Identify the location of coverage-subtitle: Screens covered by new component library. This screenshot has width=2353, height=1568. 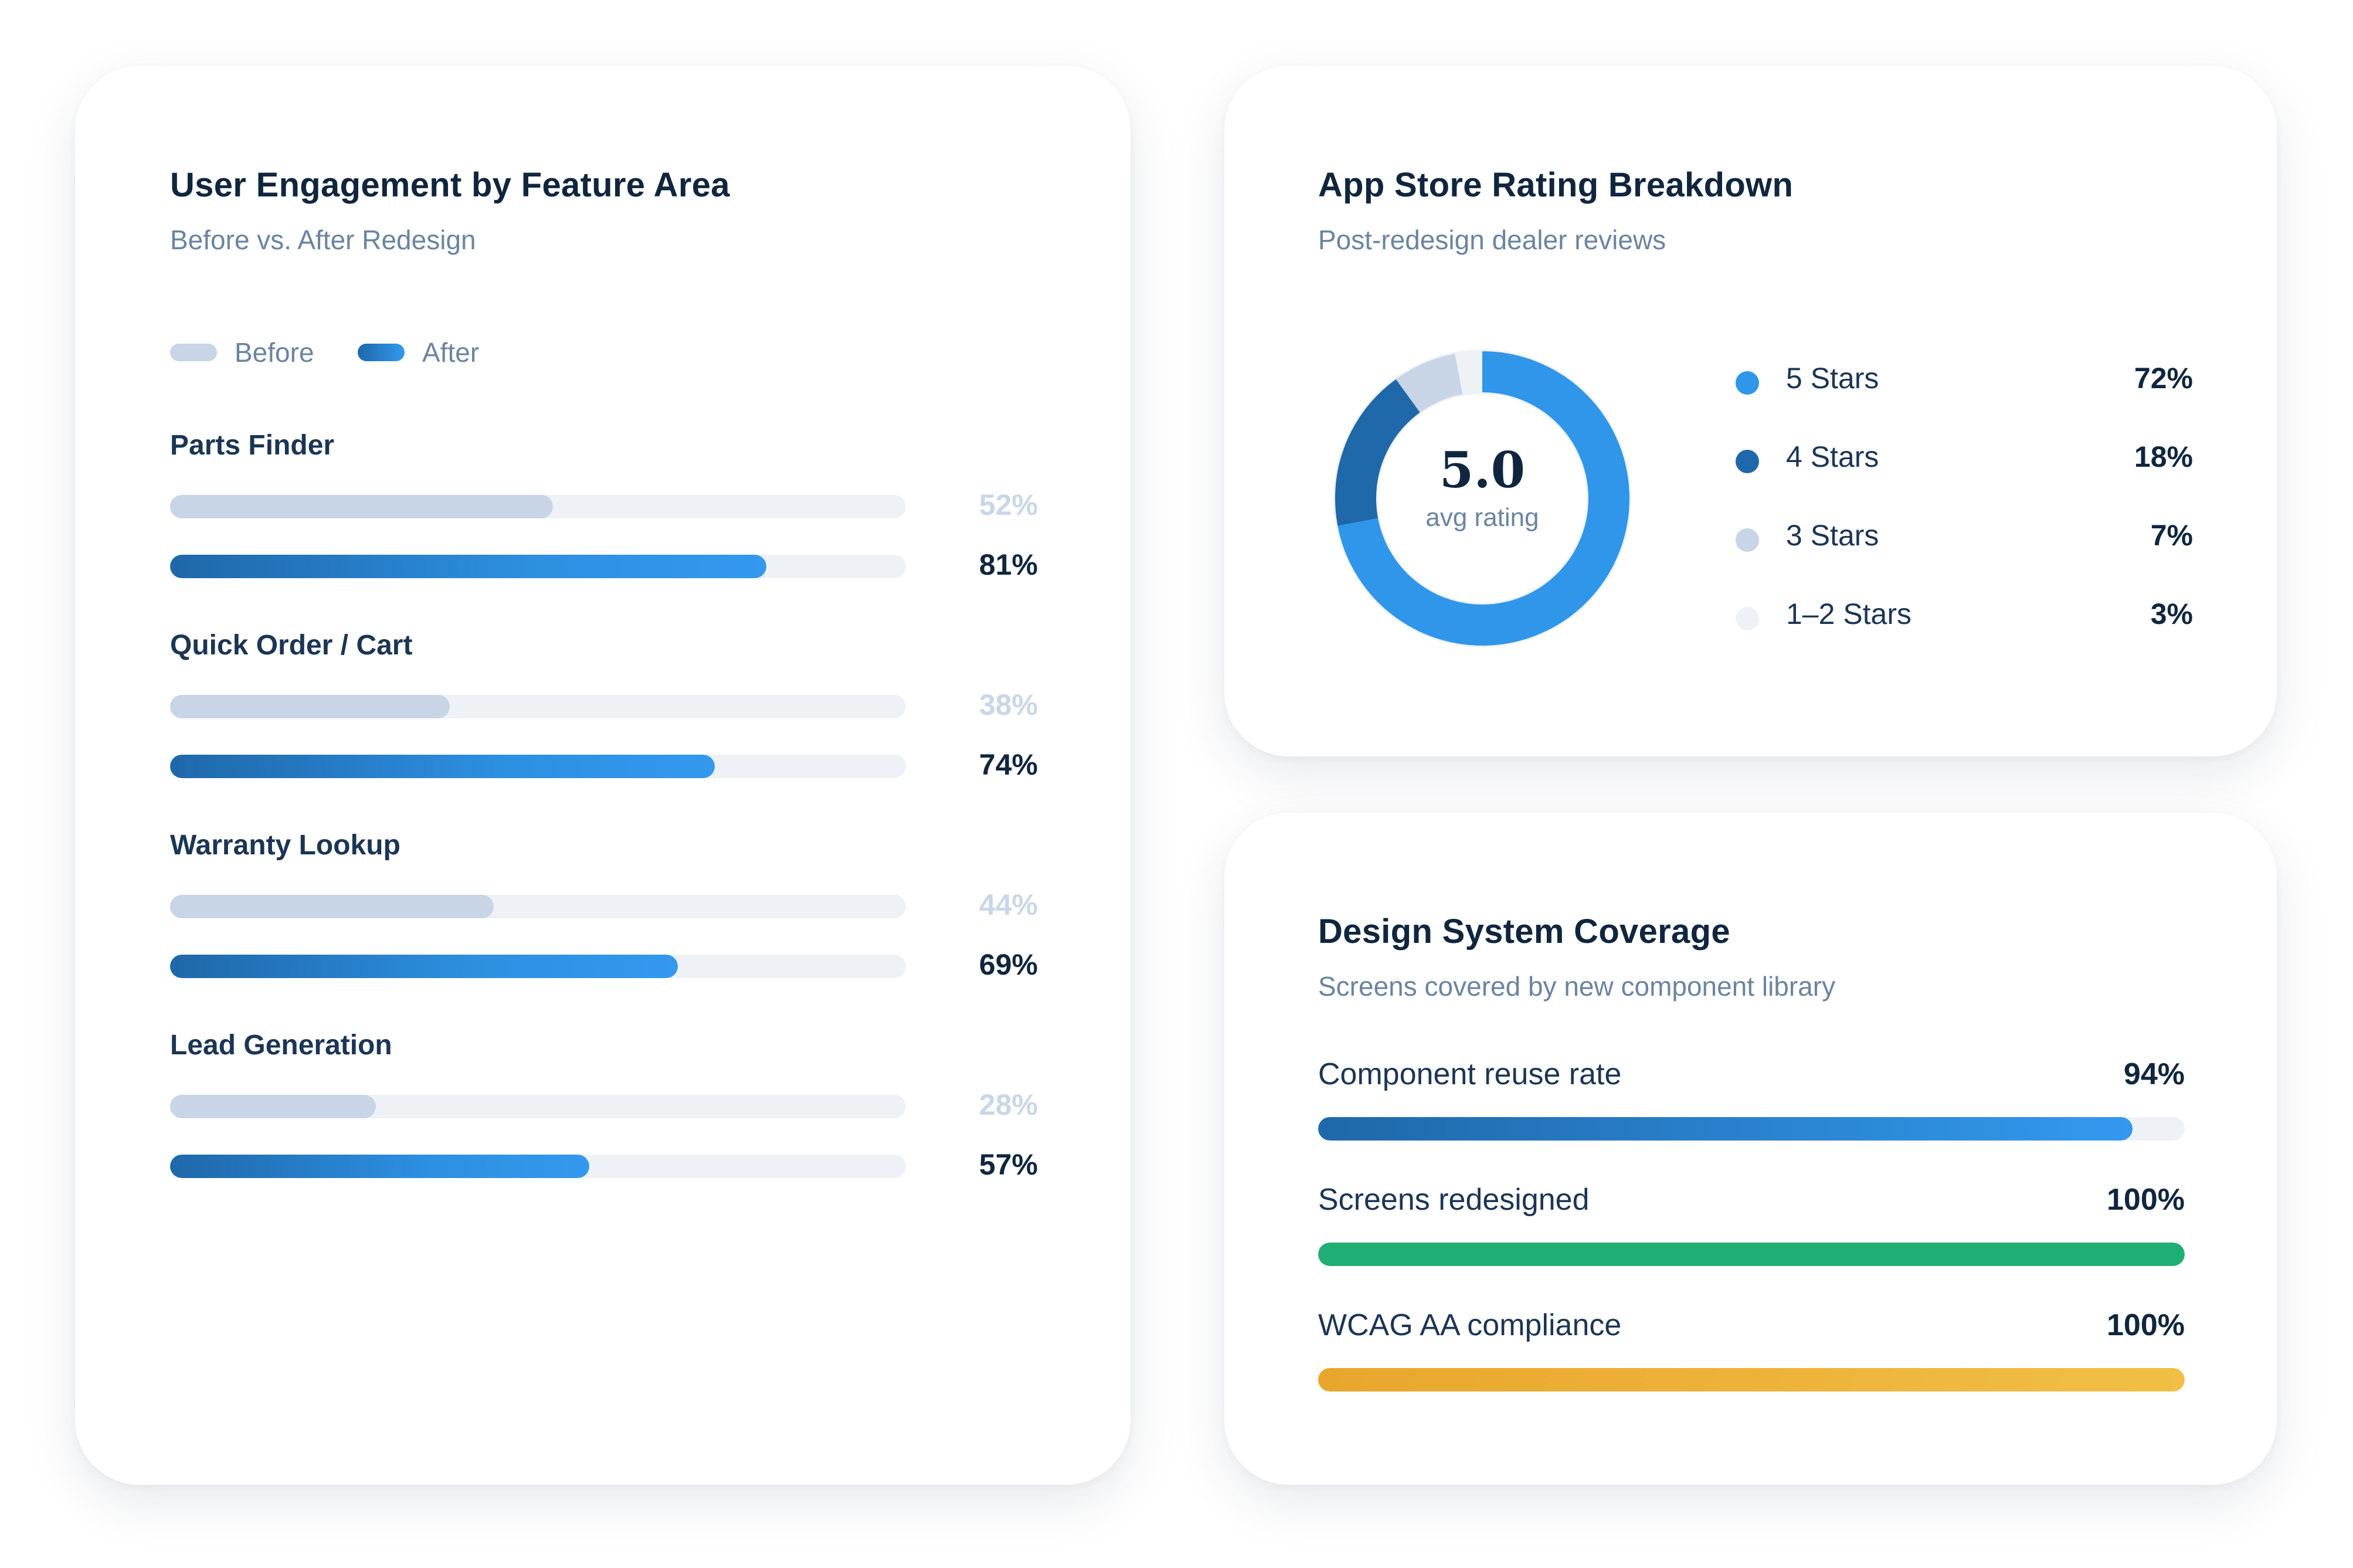
(1577, 986).